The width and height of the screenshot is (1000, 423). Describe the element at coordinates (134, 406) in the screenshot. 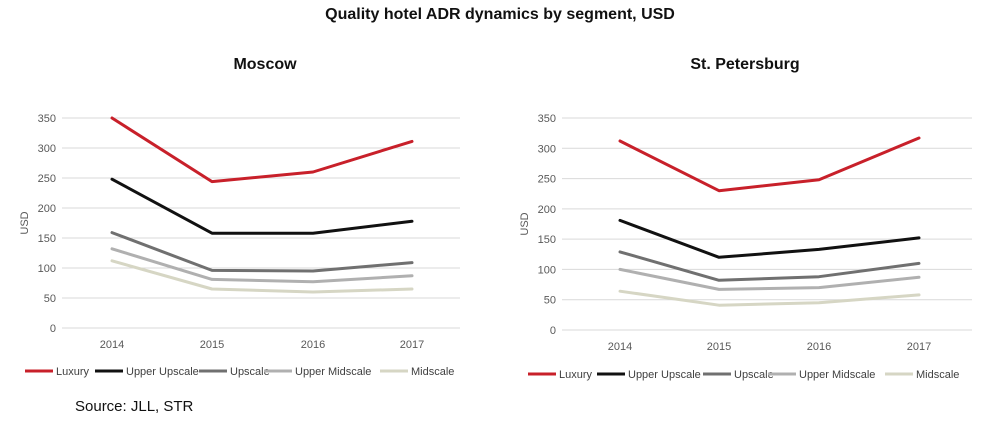

I see `source-note: Source: JLL, STR` at that location.